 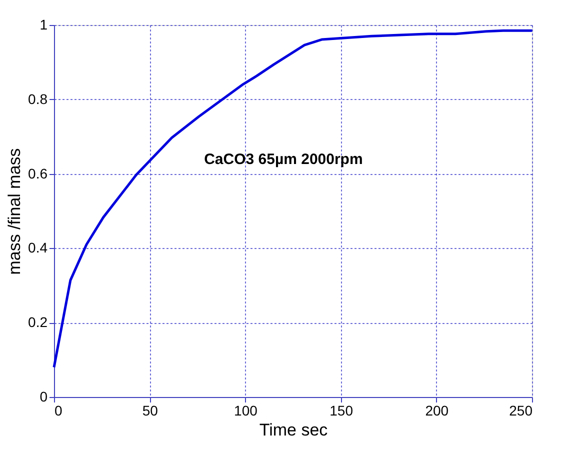 What do you see at coordinates (44, 24) in the screenshot?
I see `y-tick-label: 1` at bounding box center [44, 24].